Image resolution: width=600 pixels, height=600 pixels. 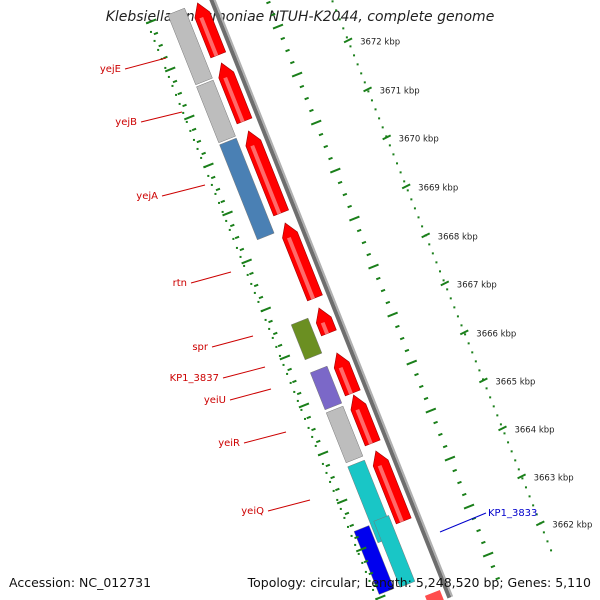 I want to click on gene-label: KP1_3833, so click(x=512, y=513).